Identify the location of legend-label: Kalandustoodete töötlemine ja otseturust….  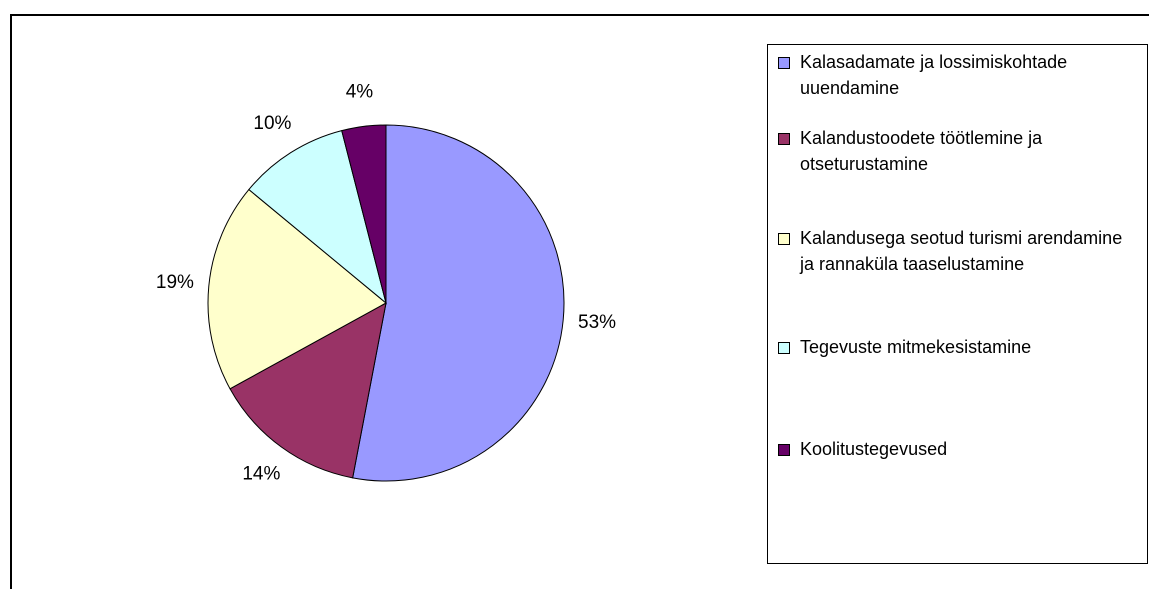
(921, 151).